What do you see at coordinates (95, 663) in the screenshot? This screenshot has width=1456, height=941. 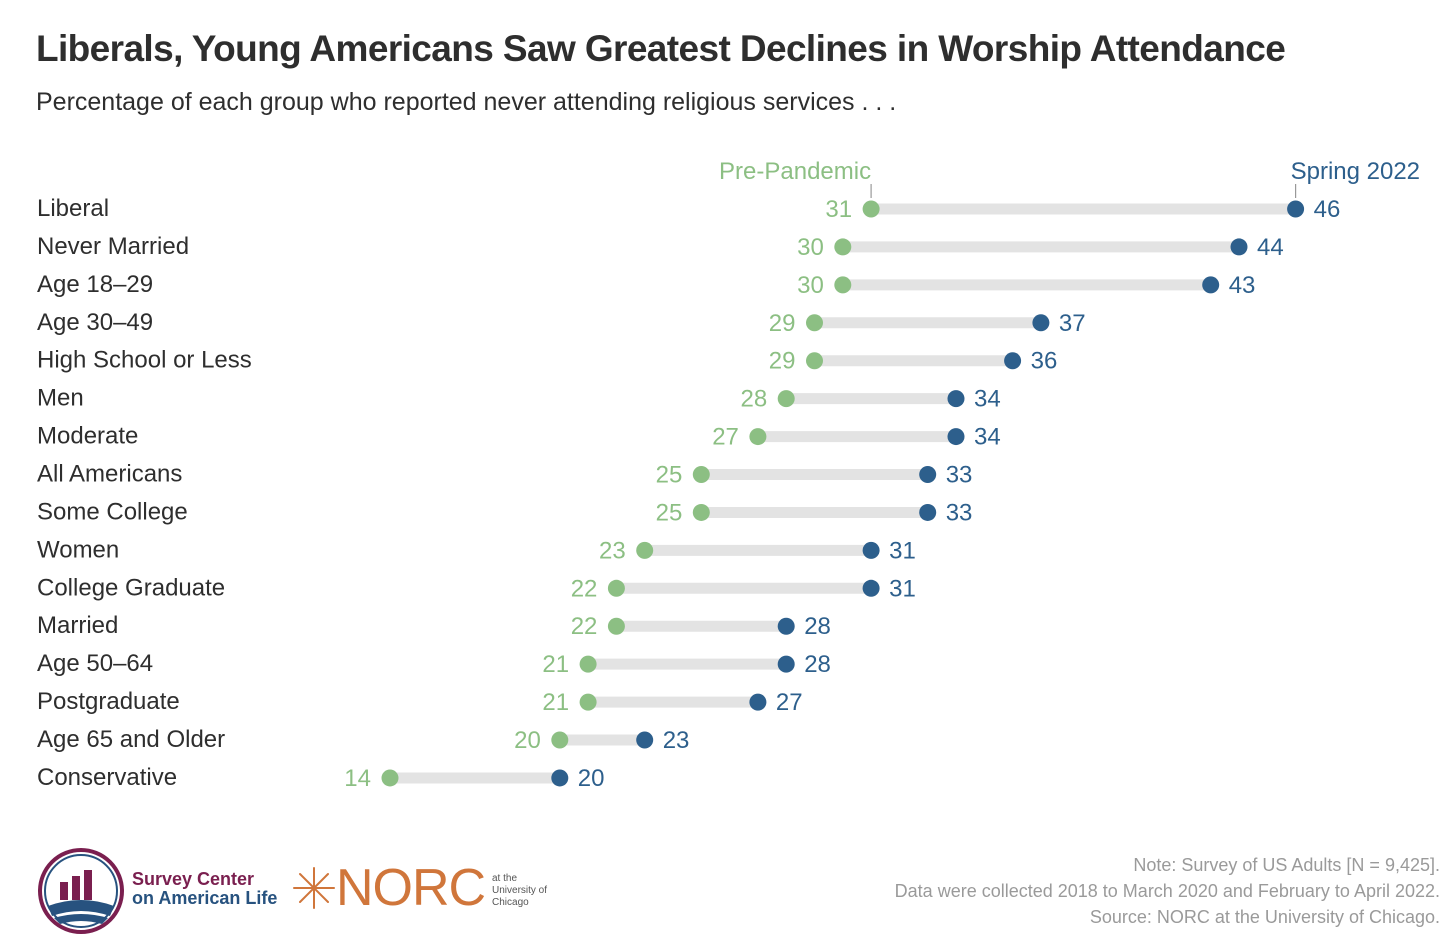 I see `category-label: Age 50–64` at bounding box center [95, 663].